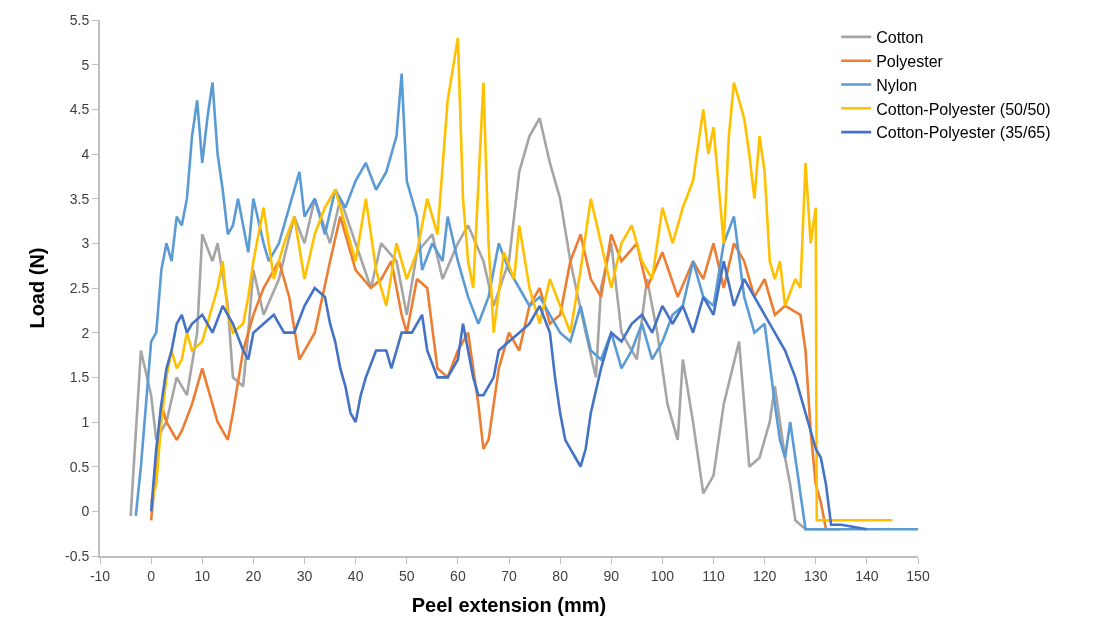 The image size is (1103, 637). What do you see at coordinates (79, 287) in the screenshot?
I see `y-tick-label: 2.5` at bounding box center [79, 287].